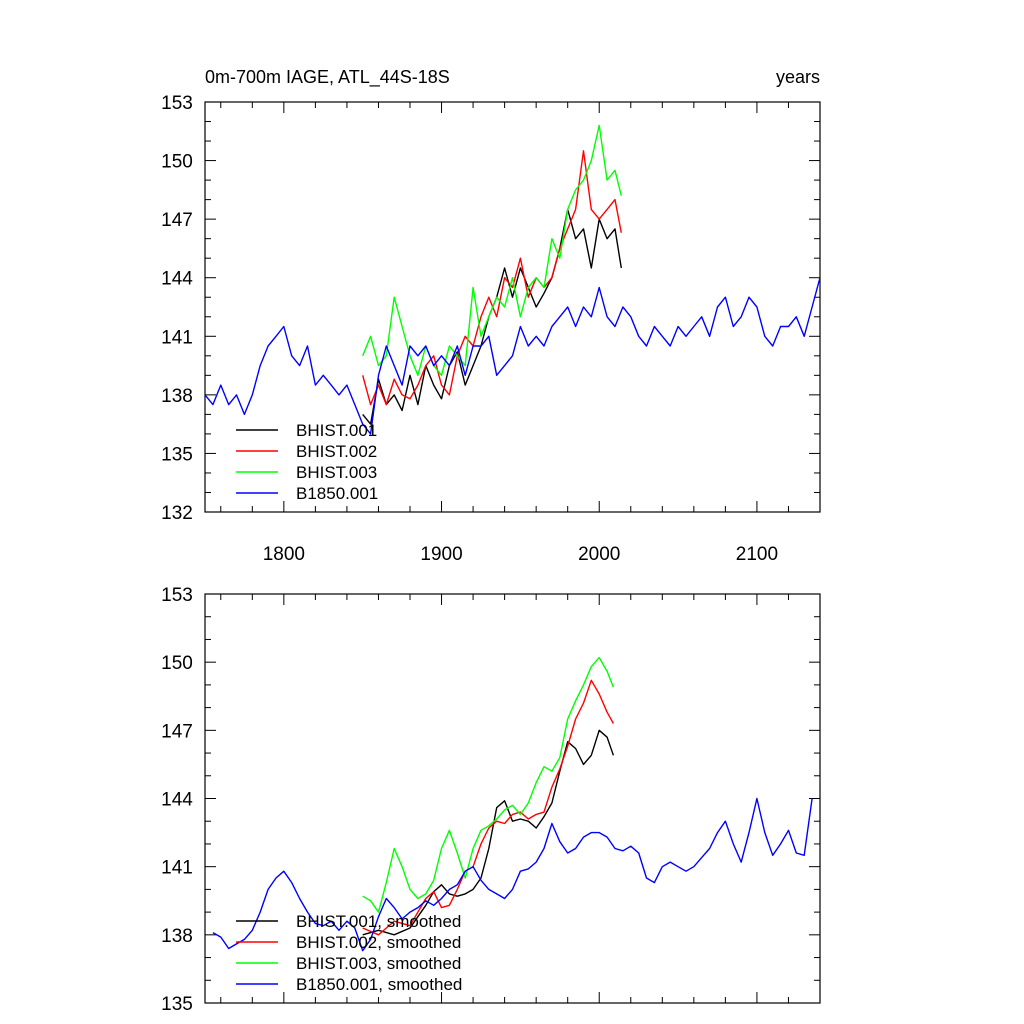 The width and height of the screenshot is (1024, 1024). What do you see at coordinates (599, 554) in the screenshot?
I see `x-tick-label: 2000` at bounding box center [599, 554].